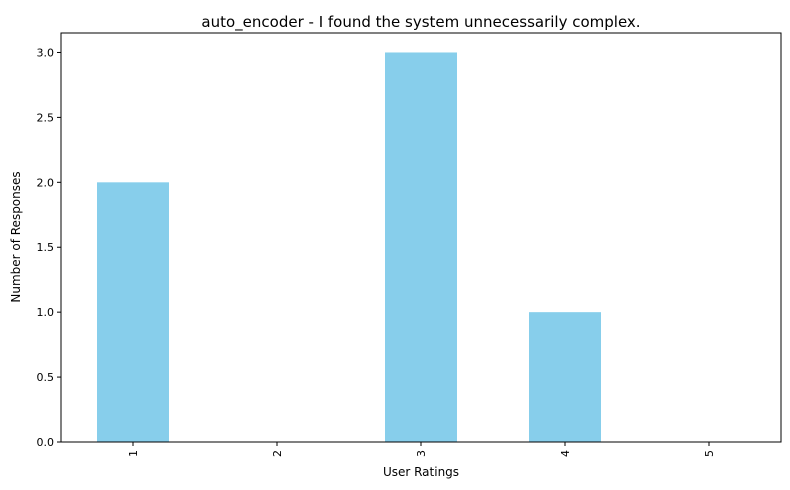 Image resolution: width=790 pixels, height=490 pixels. Describe the element at coordinates (46, 377) in the screenshot. I see `y-tick-label: 0.5` at that location.